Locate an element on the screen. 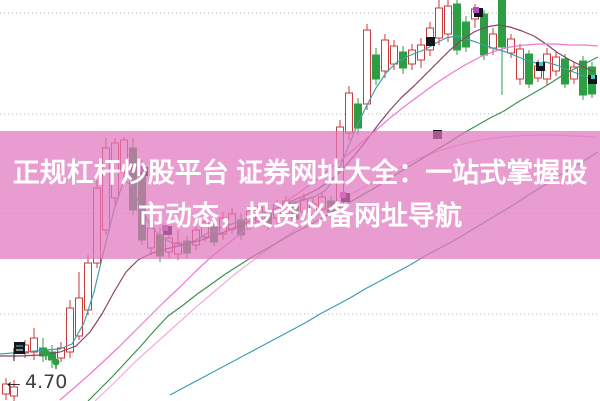  current-price-tag: ← 4.70 is located at coordinates (35, 381).